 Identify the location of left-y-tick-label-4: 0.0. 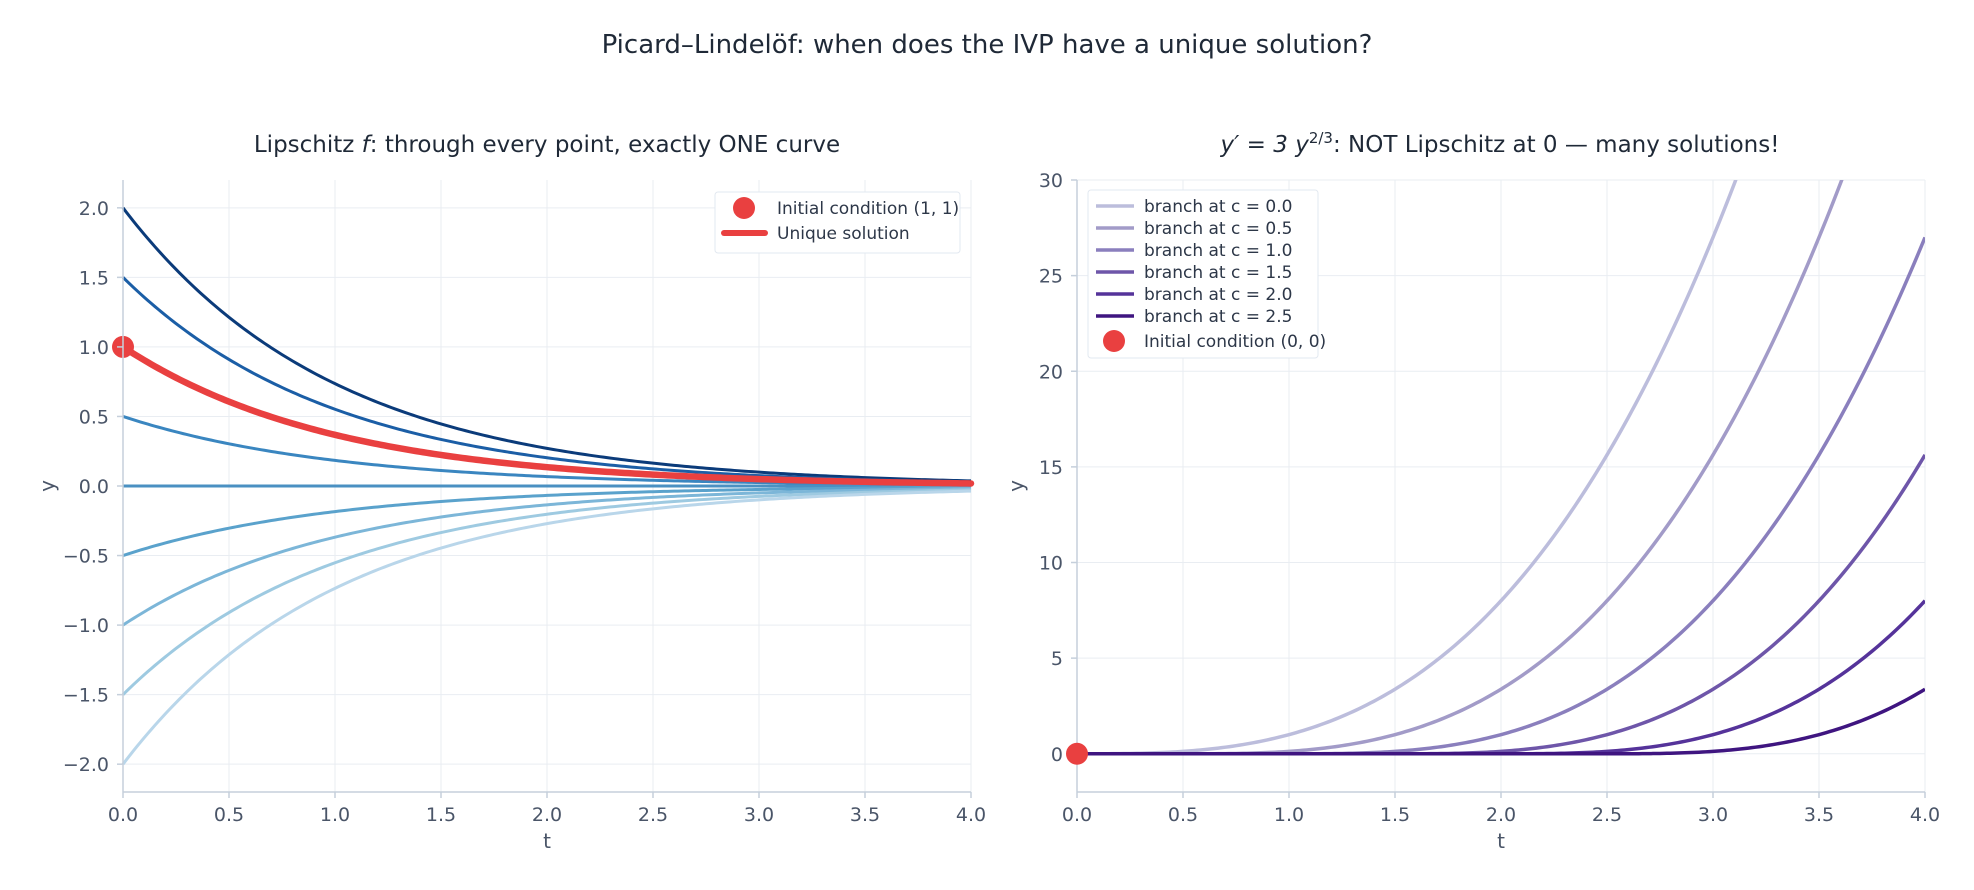
(94, 487).